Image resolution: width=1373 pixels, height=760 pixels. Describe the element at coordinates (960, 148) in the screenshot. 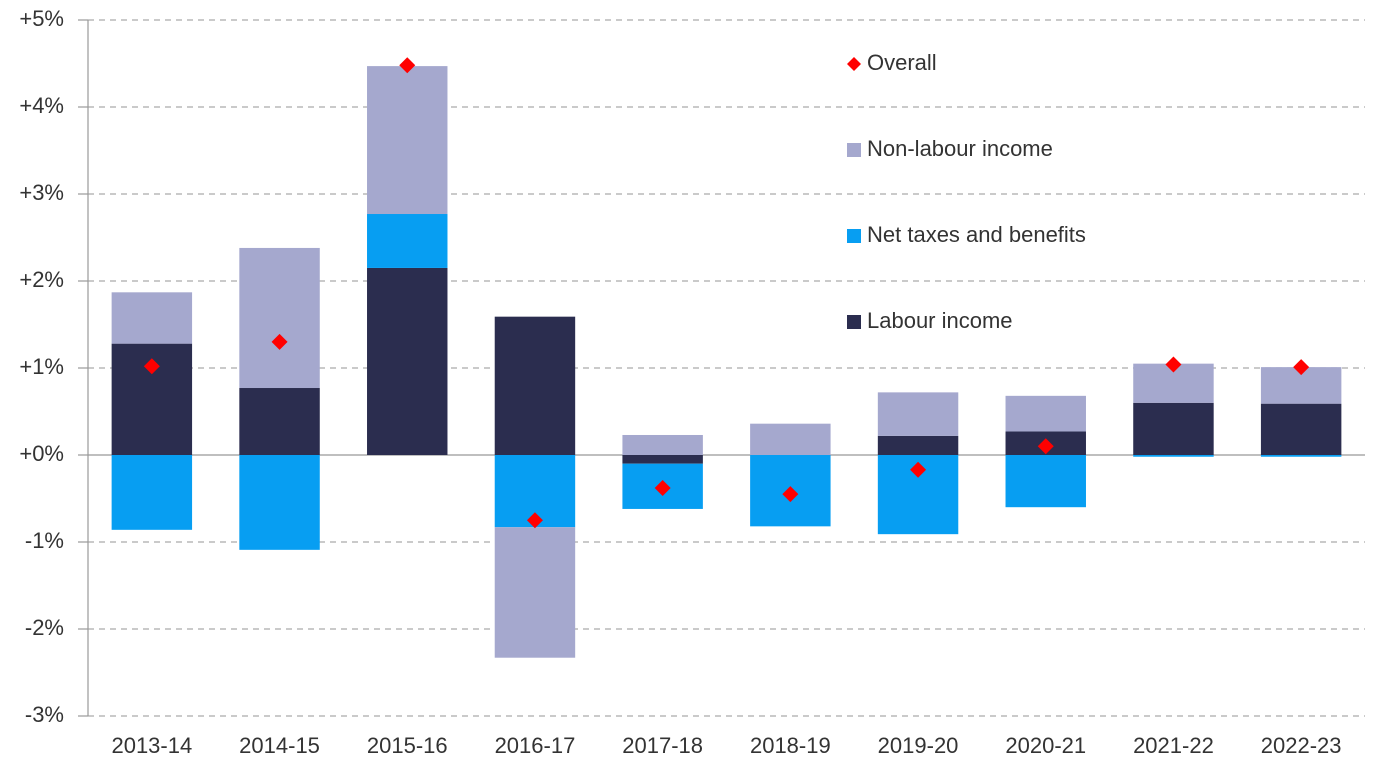

I see `legend-label: Non-labour income` at that location.